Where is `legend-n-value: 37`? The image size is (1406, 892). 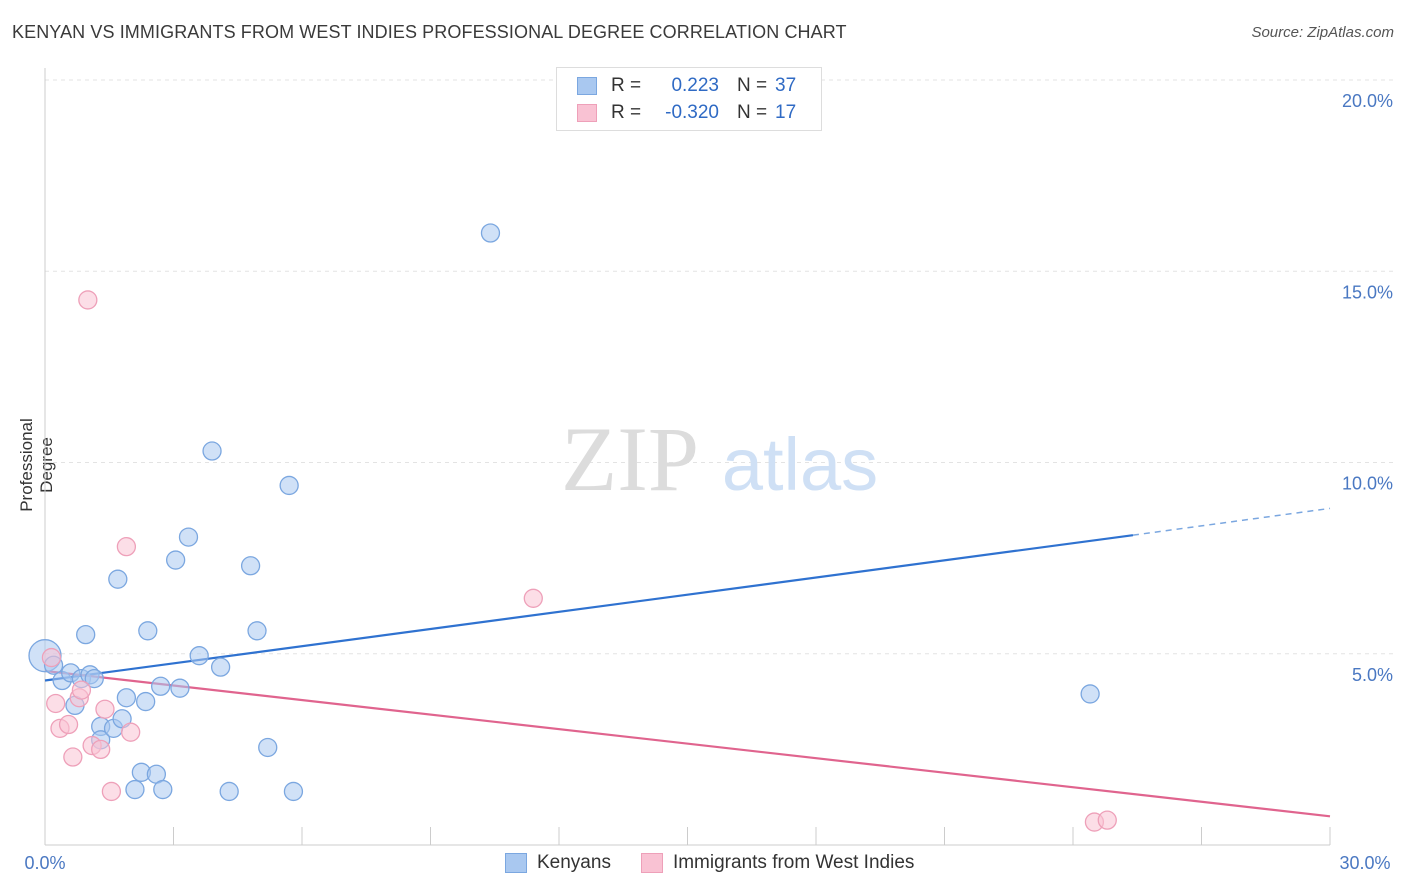
legend-n-value: 37 is located at coordinates (786, 85).